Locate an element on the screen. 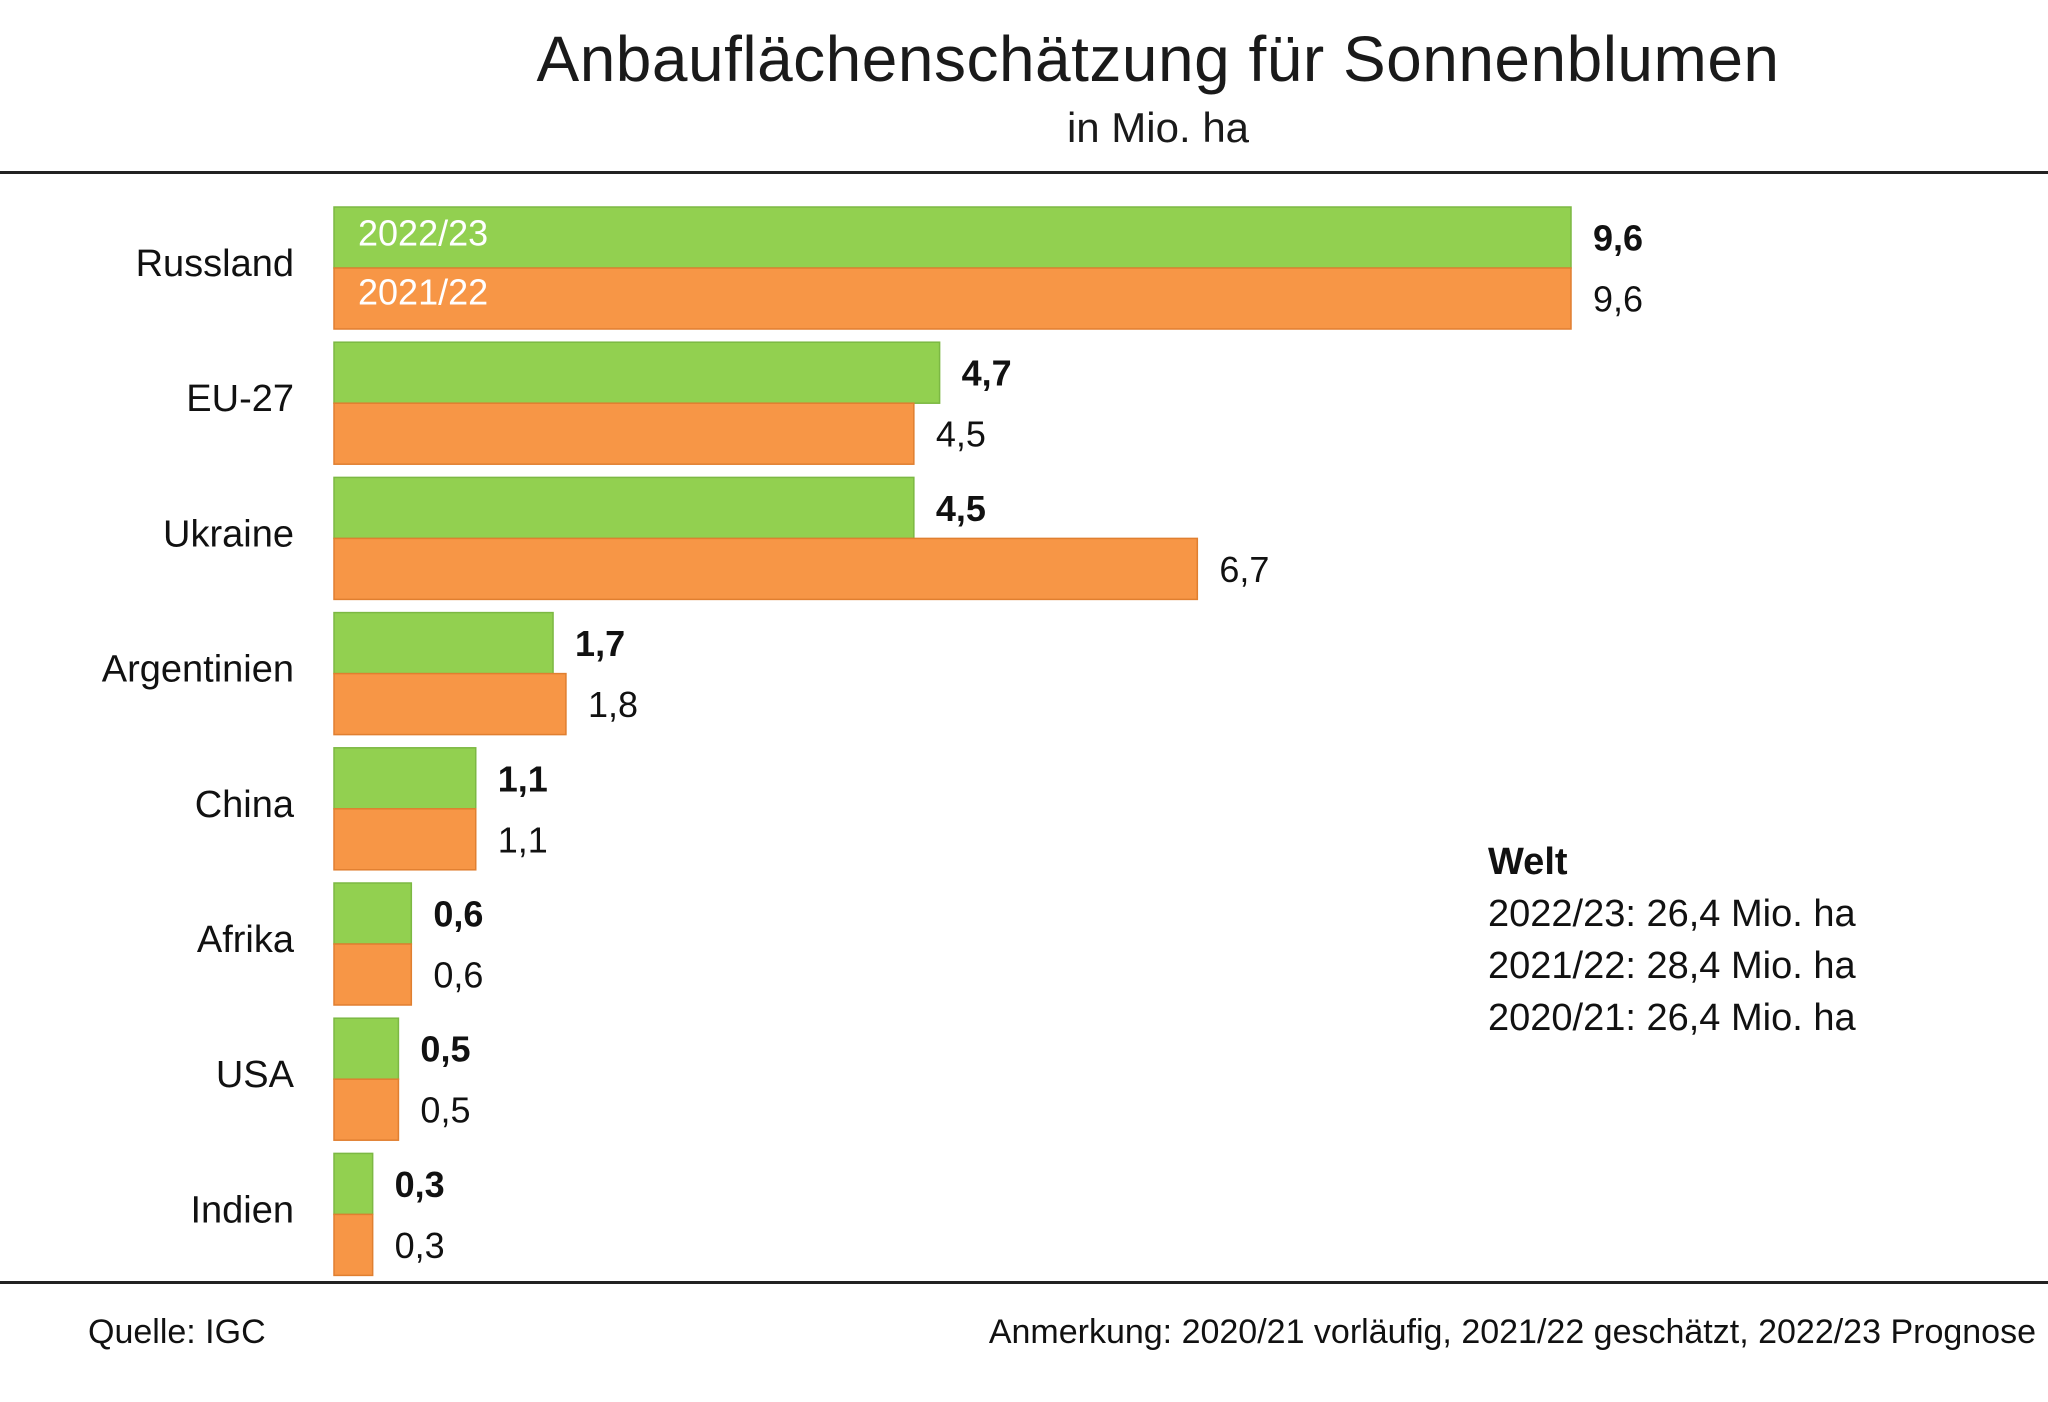  world-summary-line: 2021/22: 28,4 Mio. ha is located at coordinates (1672, 966).